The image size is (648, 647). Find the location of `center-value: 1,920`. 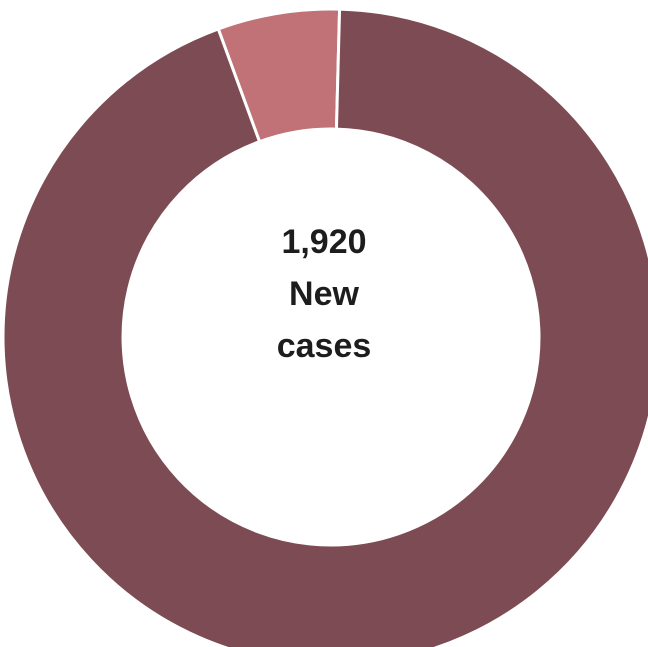

center-value: 1,920 is located at coordinates (324, 242).